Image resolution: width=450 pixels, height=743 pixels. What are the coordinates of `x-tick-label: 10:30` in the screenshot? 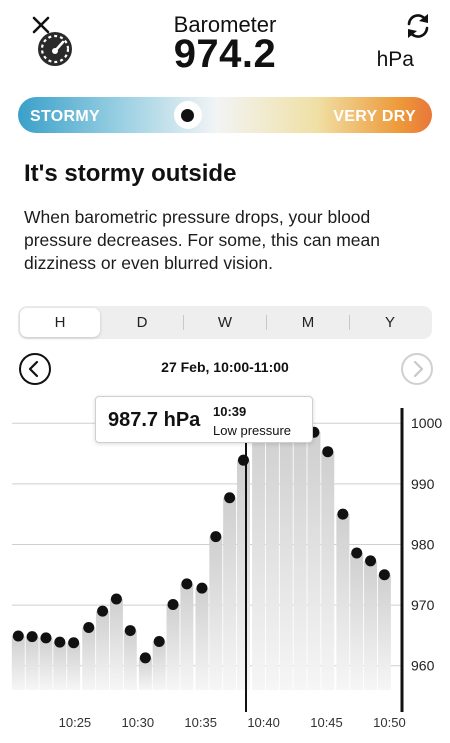 It's located at (138, 722).